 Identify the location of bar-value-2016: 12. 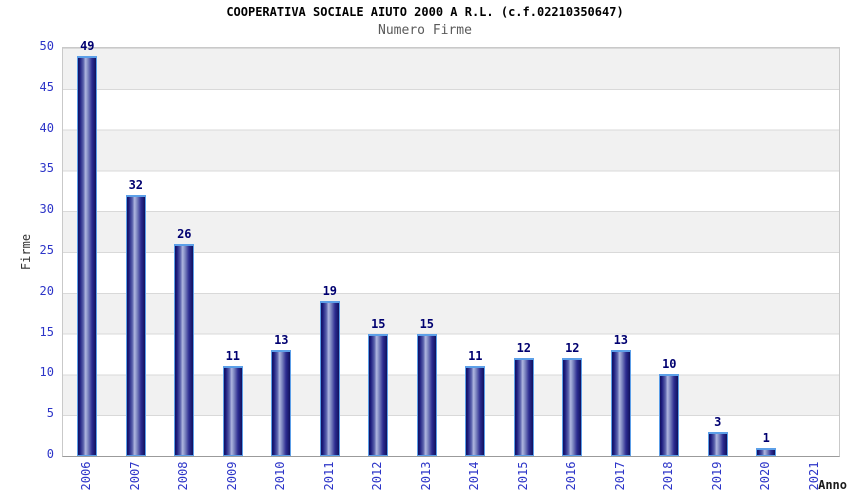
(572, 348).